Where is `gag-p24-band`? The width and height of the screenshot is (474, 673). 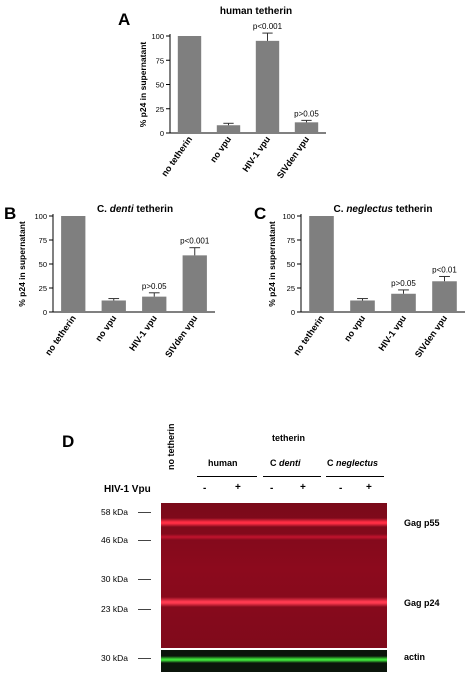
gag-p24-band is located at coordinates (274, 602).